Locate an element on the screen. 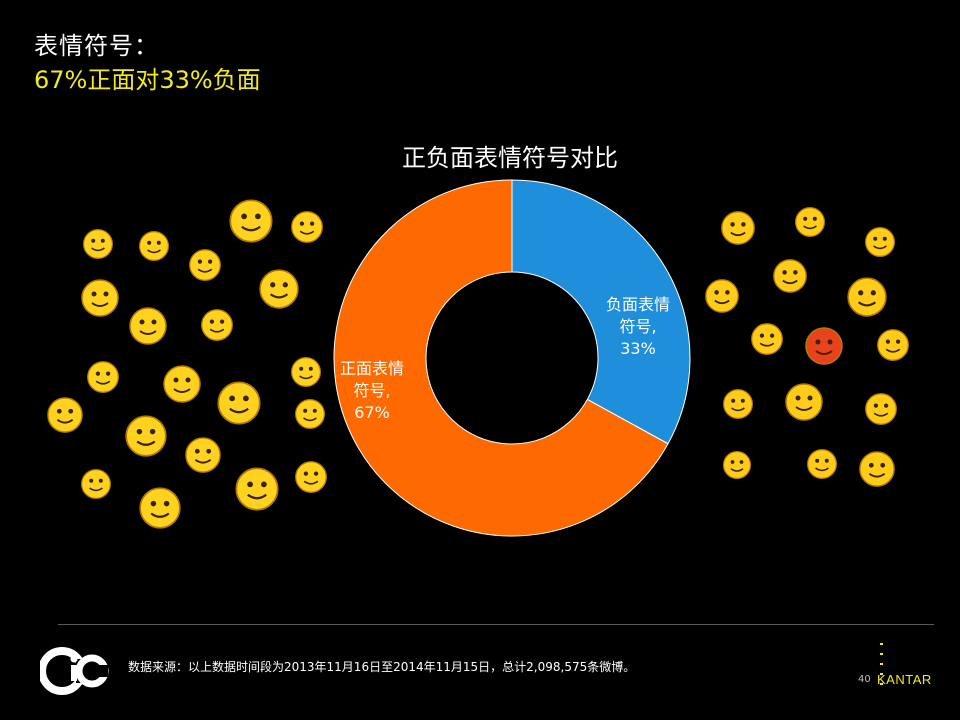 The width and height of the screenshot is (960, 720). shy-icon is located at coordinates (306, 372).